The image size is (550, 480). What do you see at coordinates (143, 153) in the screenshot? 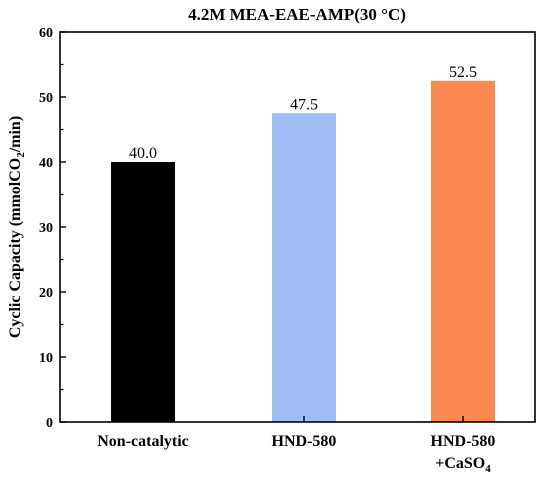
I see `data-label-1: 40.0` at bounding box center [143, 153].